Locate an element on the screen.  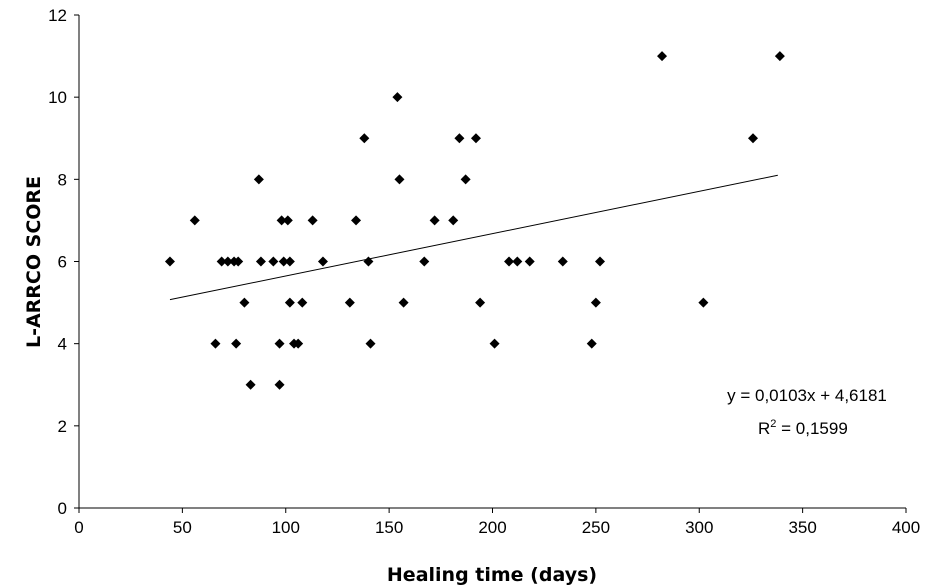
x-tick-label: 400 is located at coordinates (906, 527).